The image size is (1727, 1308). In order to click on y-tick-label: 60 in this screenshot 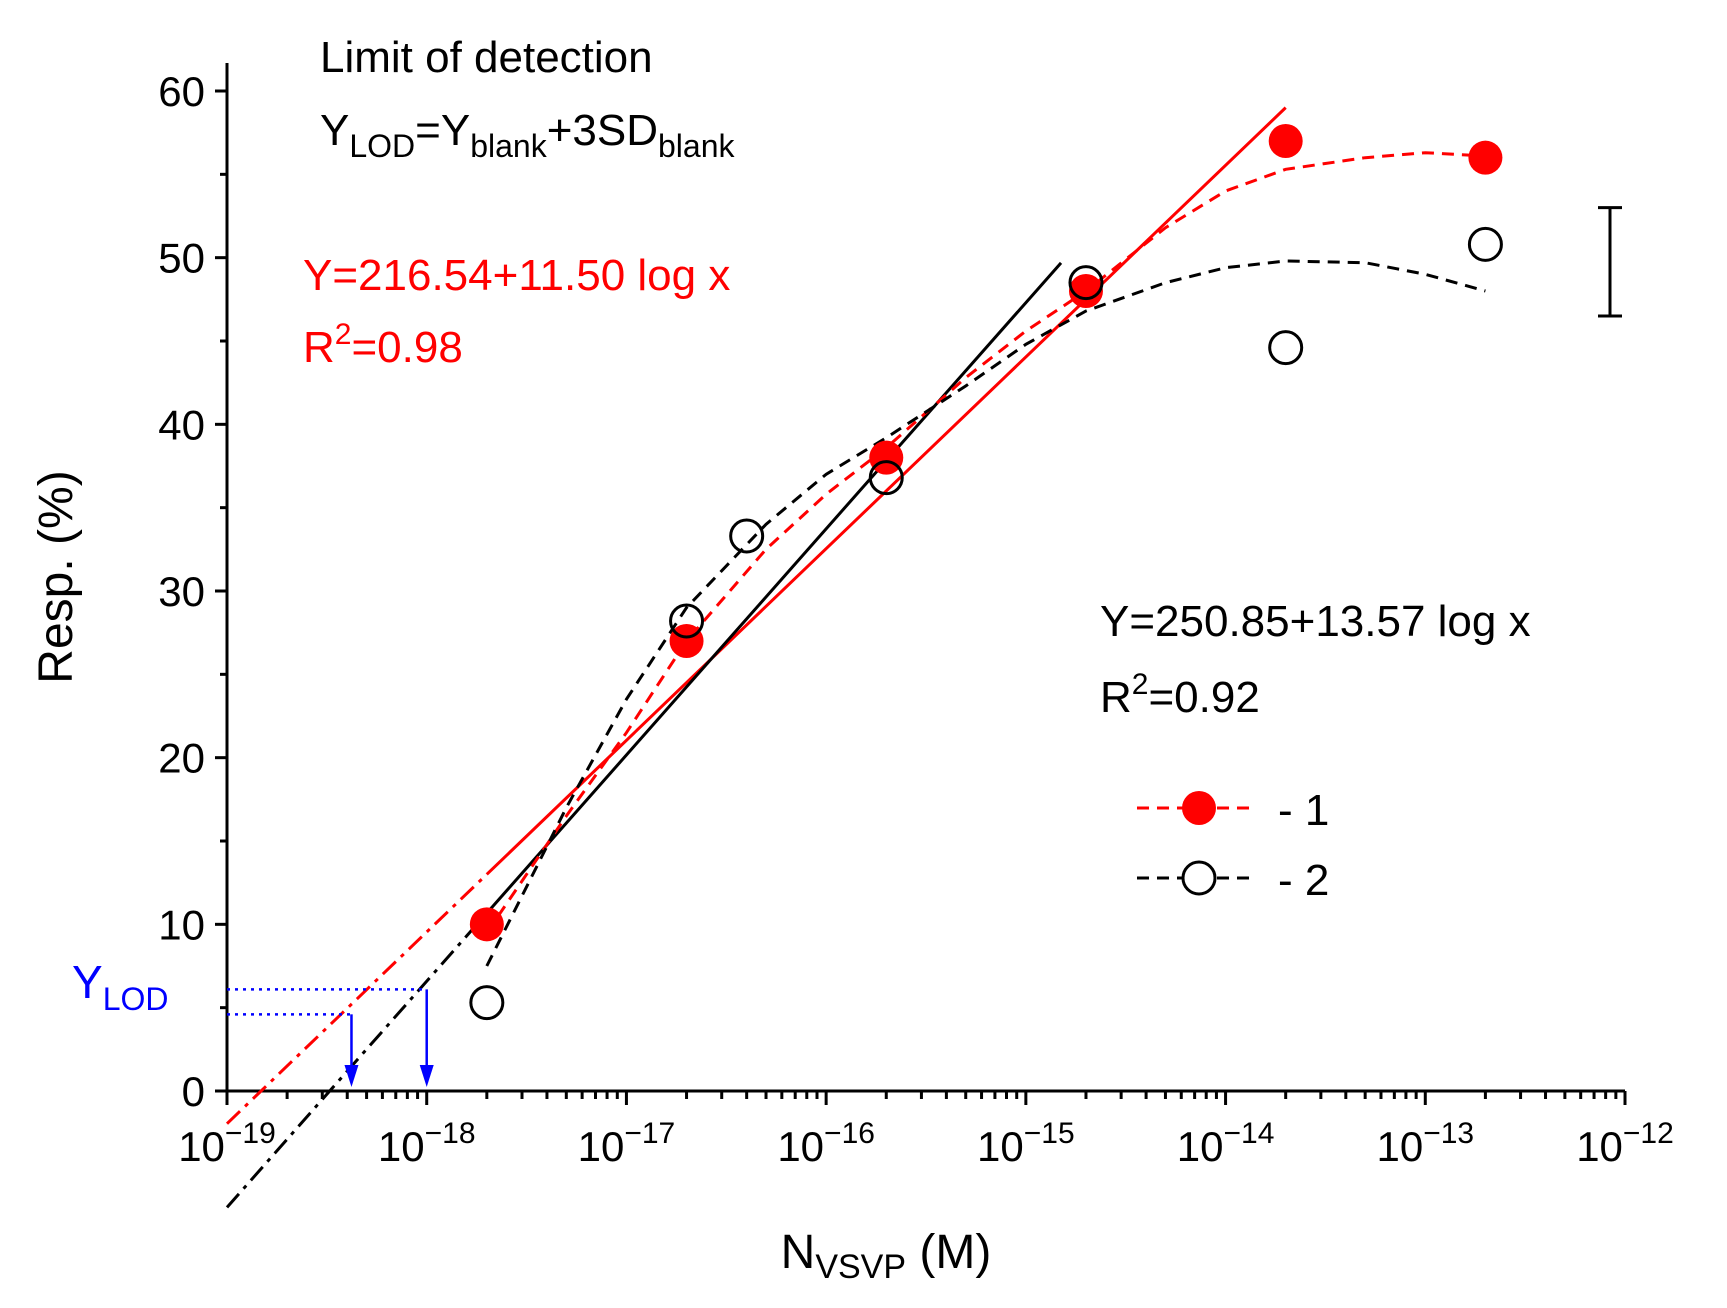, I will do `click(181, 91)`.